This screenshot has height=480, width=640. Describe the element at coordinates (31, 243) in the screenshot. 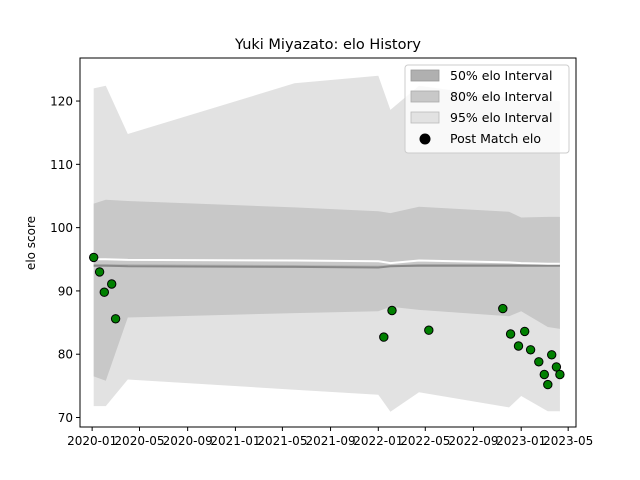

I see `y-axis-label: elo score` at that location.